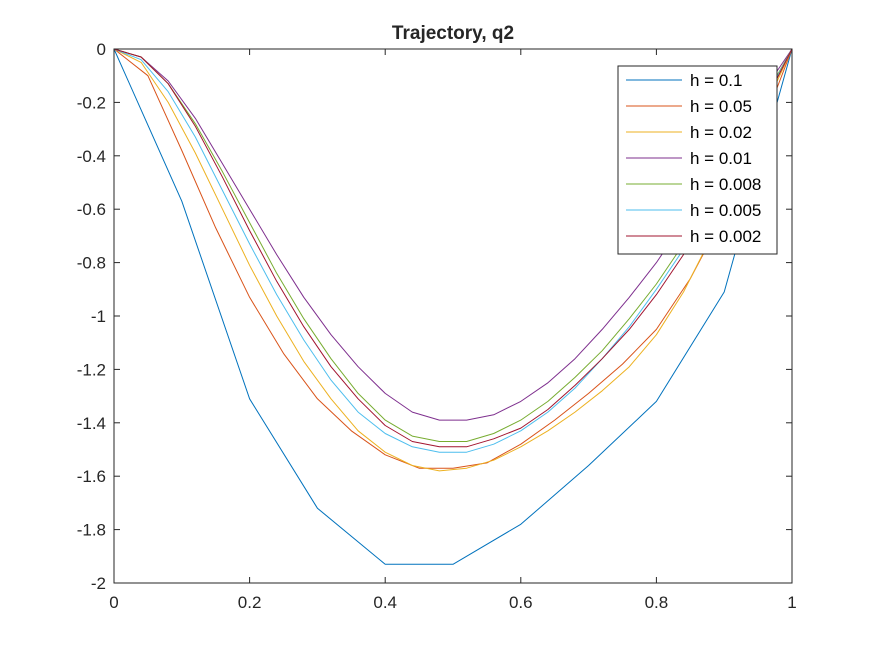 This screenshot has height=661, width=875. What do you see at coordinates (91, 156) in the screenshot?
I see `y-tick-label: -0.4` at bounding box center [91, 156].